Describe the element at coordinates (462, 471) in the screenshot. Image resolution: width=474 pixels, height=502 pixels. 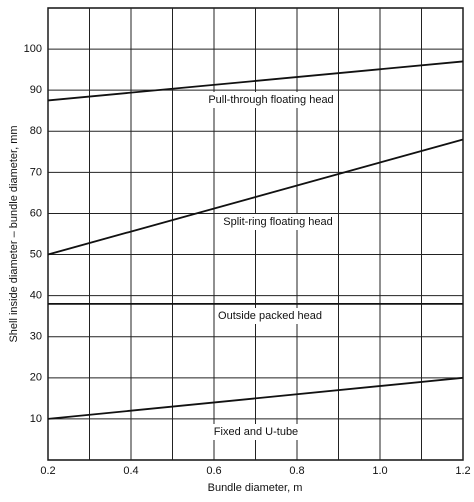
I see `x-tick-label: 1.2` at that location.